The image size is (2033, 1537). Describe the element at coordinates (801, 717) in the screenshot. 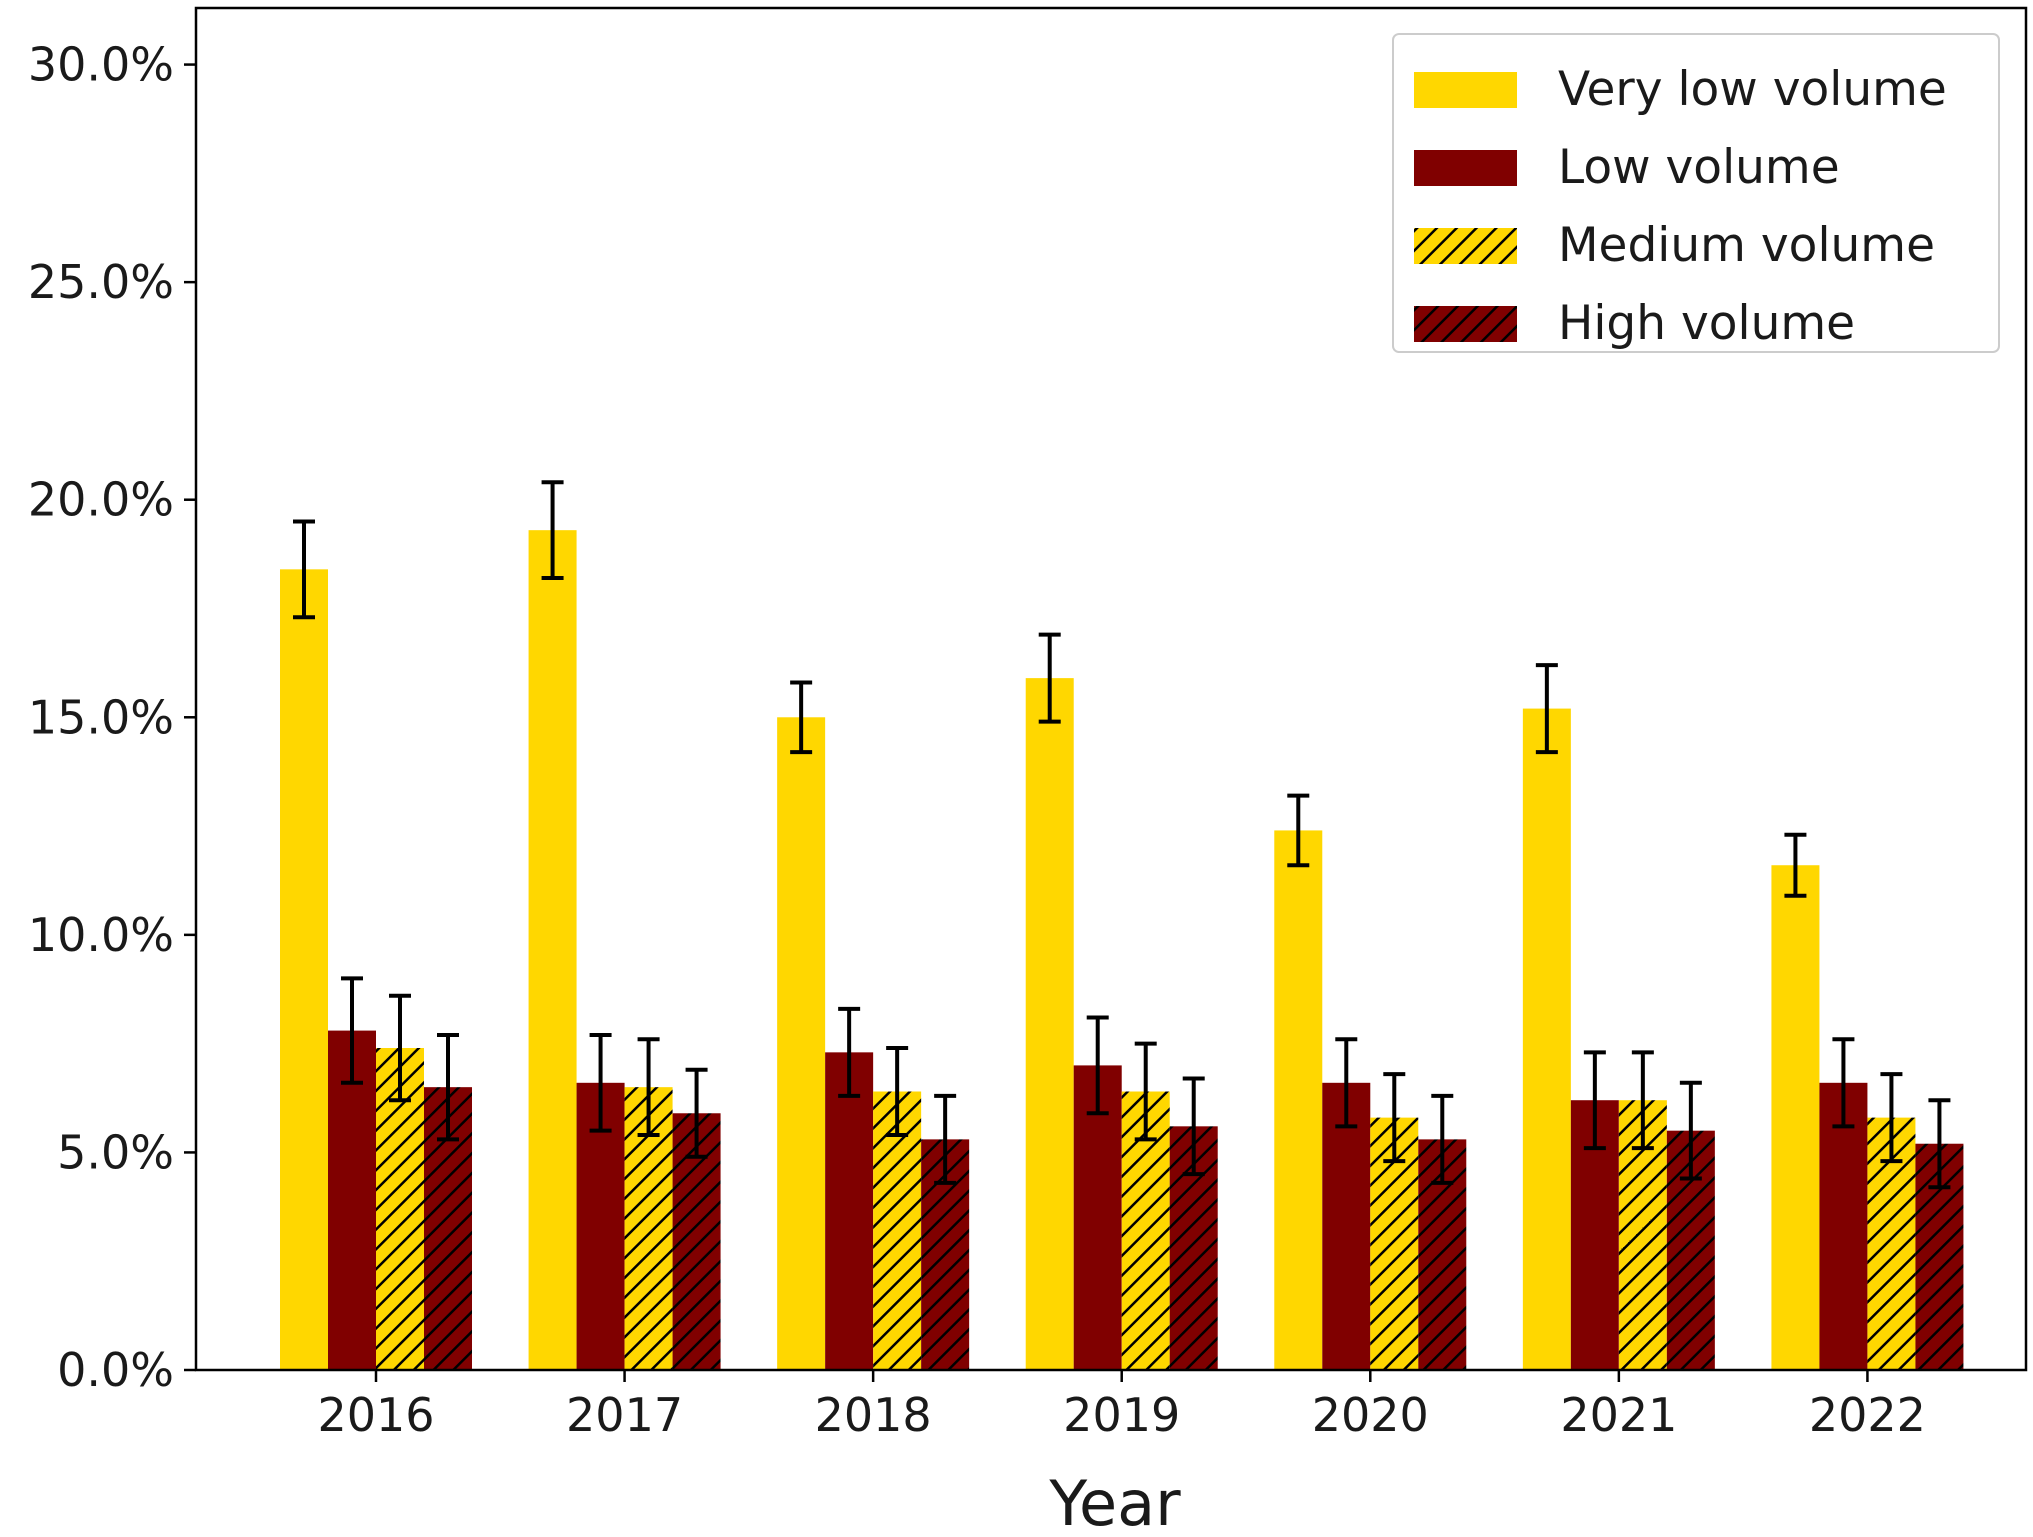

I see `error-bar-2018-very-low-volume` at that location.